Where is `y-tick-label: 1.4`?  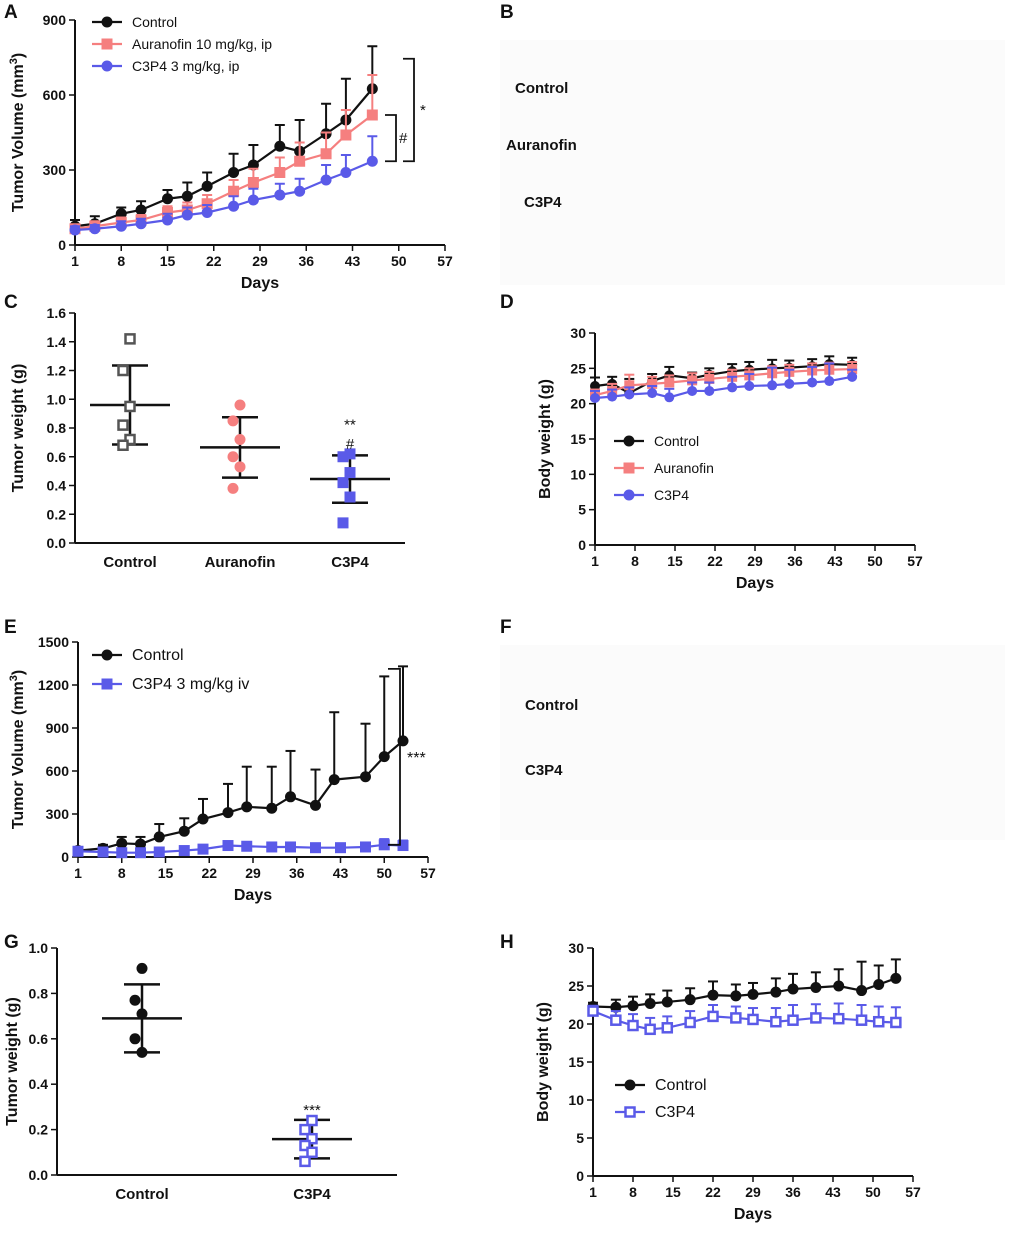 y-tick-label: 1.4 is located at coordinates (57, 342).